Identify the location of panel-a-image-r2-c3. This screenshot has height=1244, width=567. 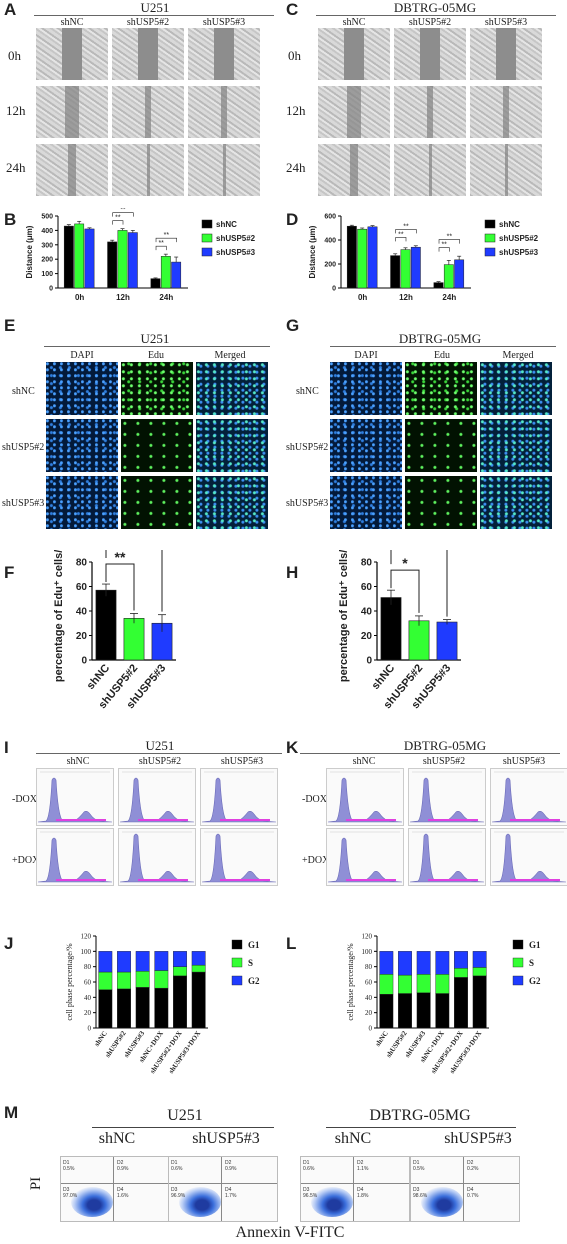
(224, 112).